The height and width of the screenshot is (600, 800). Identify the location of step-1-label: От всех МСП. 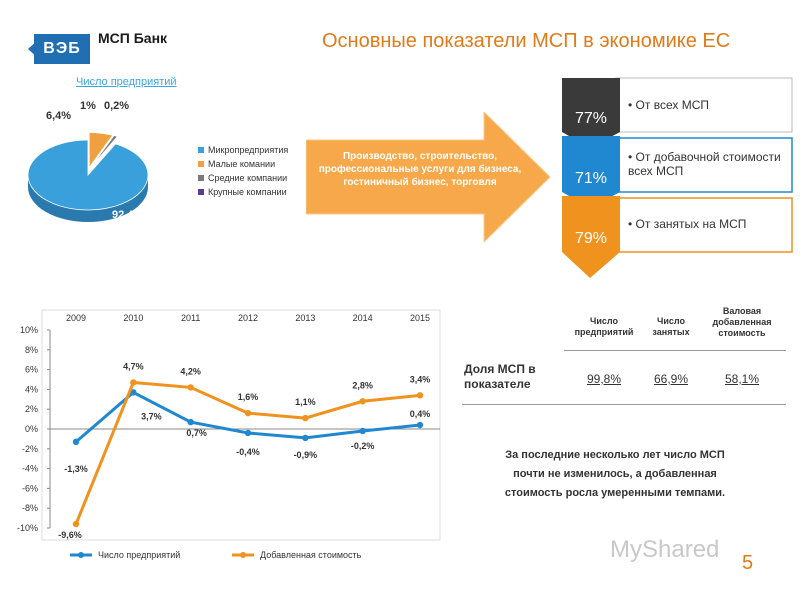
(672, 105).